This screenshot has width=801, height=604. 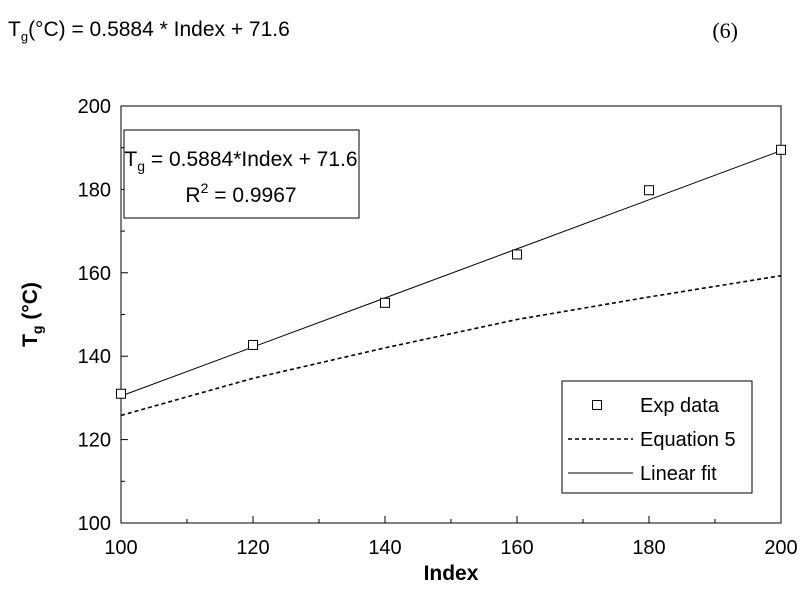 I want to click on equation-lhs-main: T, so click(x=14, y=29).